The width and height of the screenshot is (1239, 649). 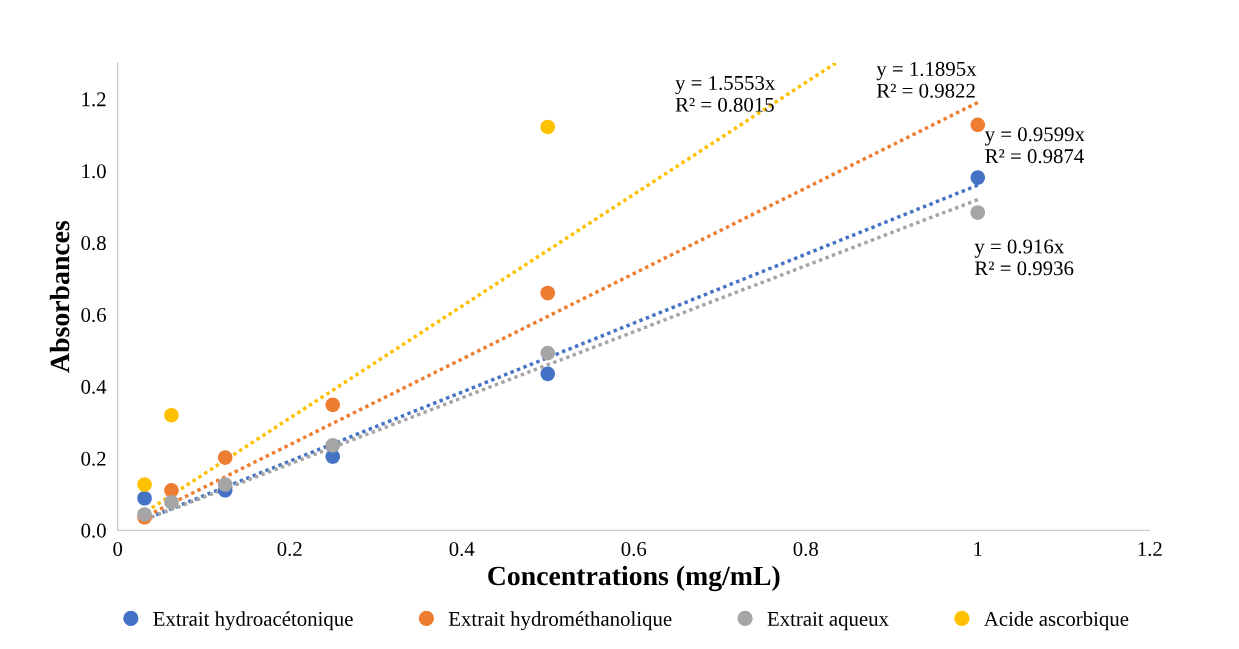 What do you see at coordinates (94, 171) in the screenshot?
I see `y-tick-label: 1.0` at bounding box center [94, 171].